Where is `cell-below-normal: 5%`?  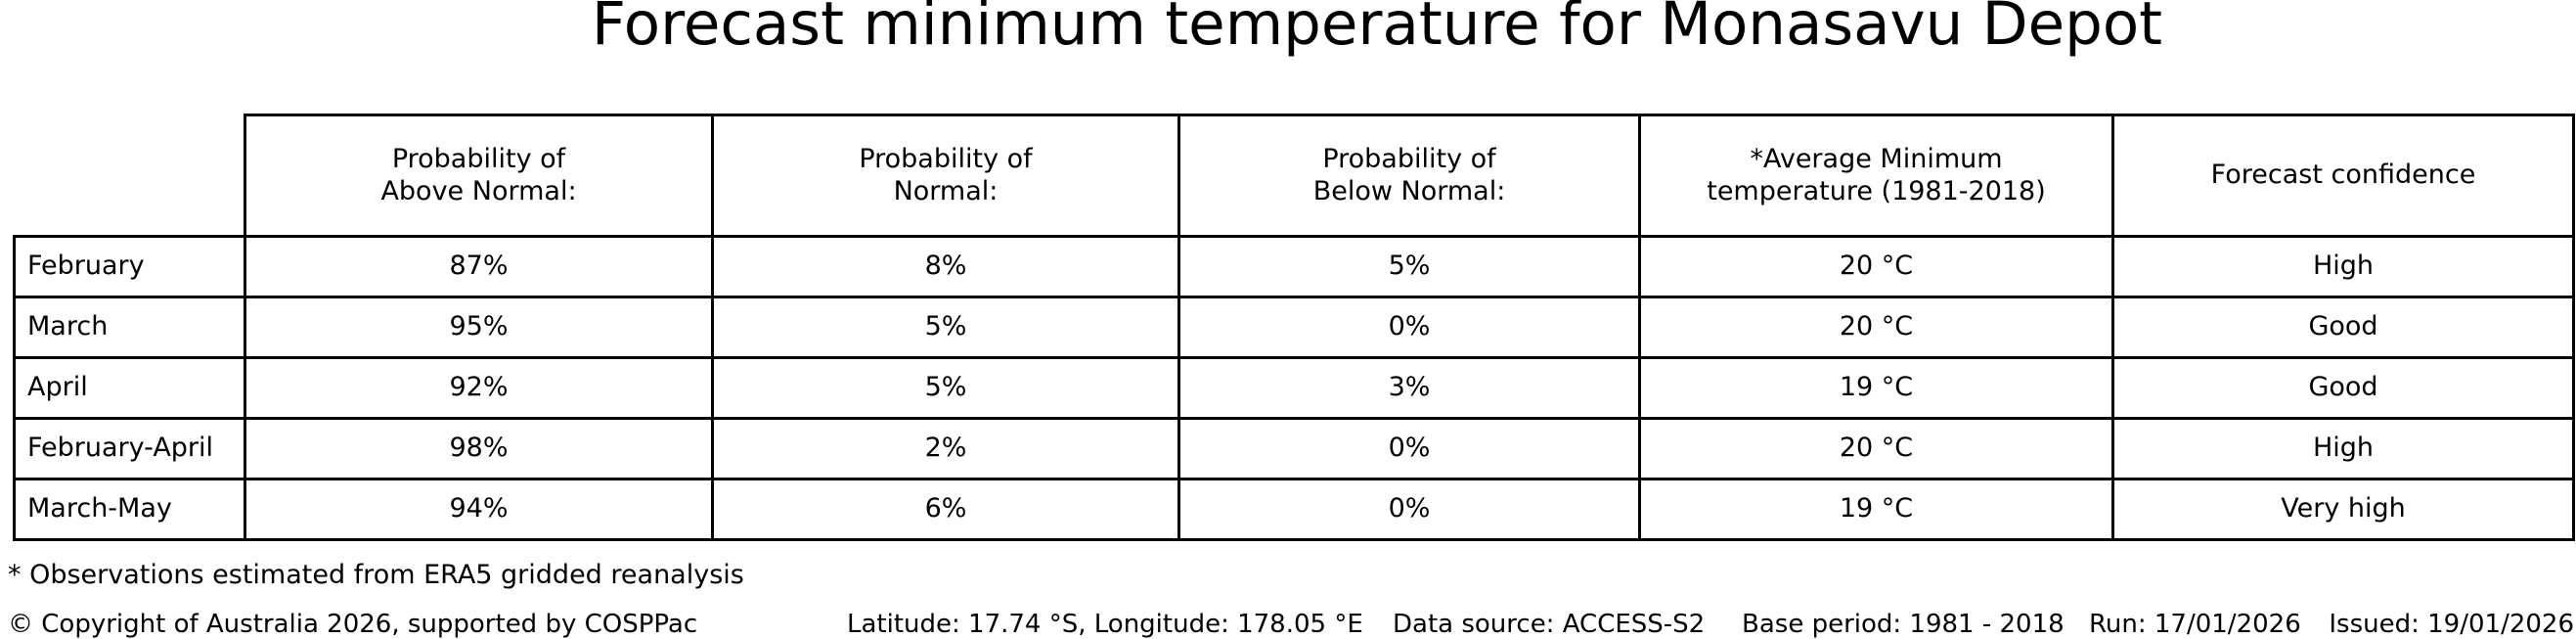 cell-below-normal: 5% is located at coordinates (1409, 266).